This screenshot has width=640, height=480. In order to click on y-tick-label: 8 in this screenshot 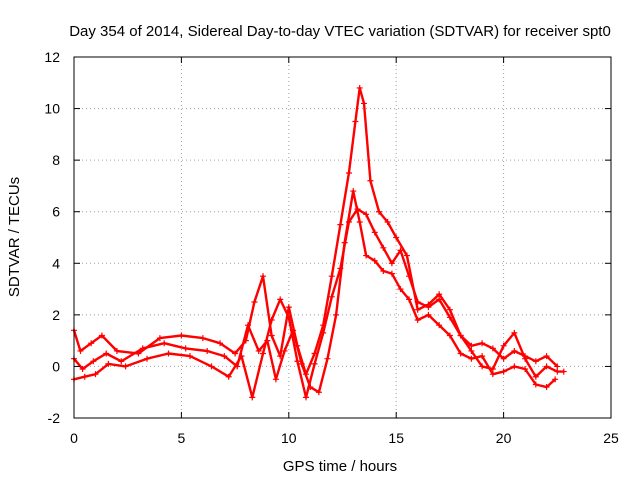, I will do `click(56, 160)`.